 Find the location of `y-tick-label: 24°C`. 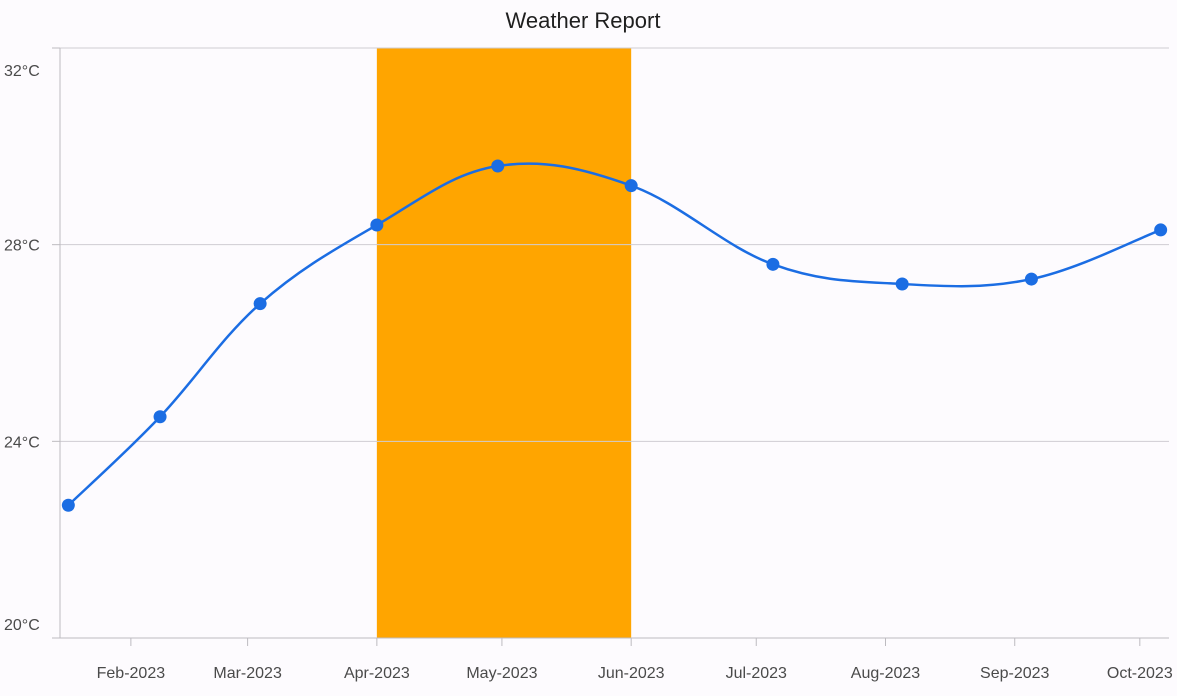

y-tick-label: 24°C is located at coordinates (22, 442).